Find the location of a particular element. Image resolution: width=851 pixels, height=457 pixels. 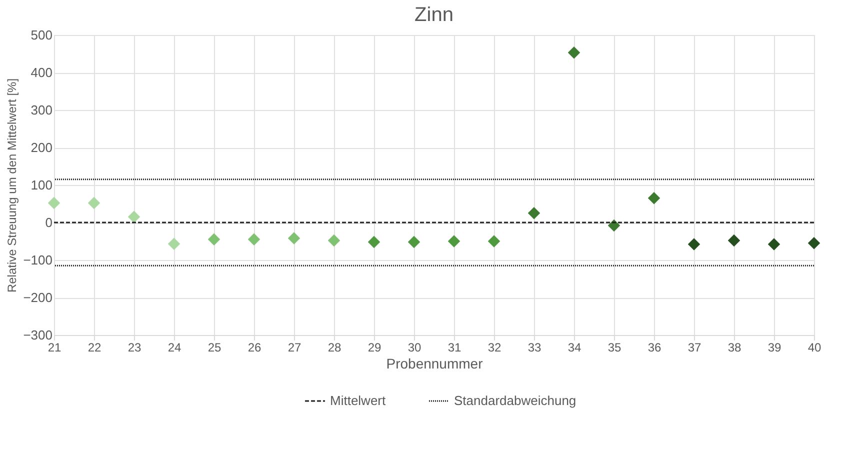

x-tick-label: 31 is located at coordinates (455, 347).